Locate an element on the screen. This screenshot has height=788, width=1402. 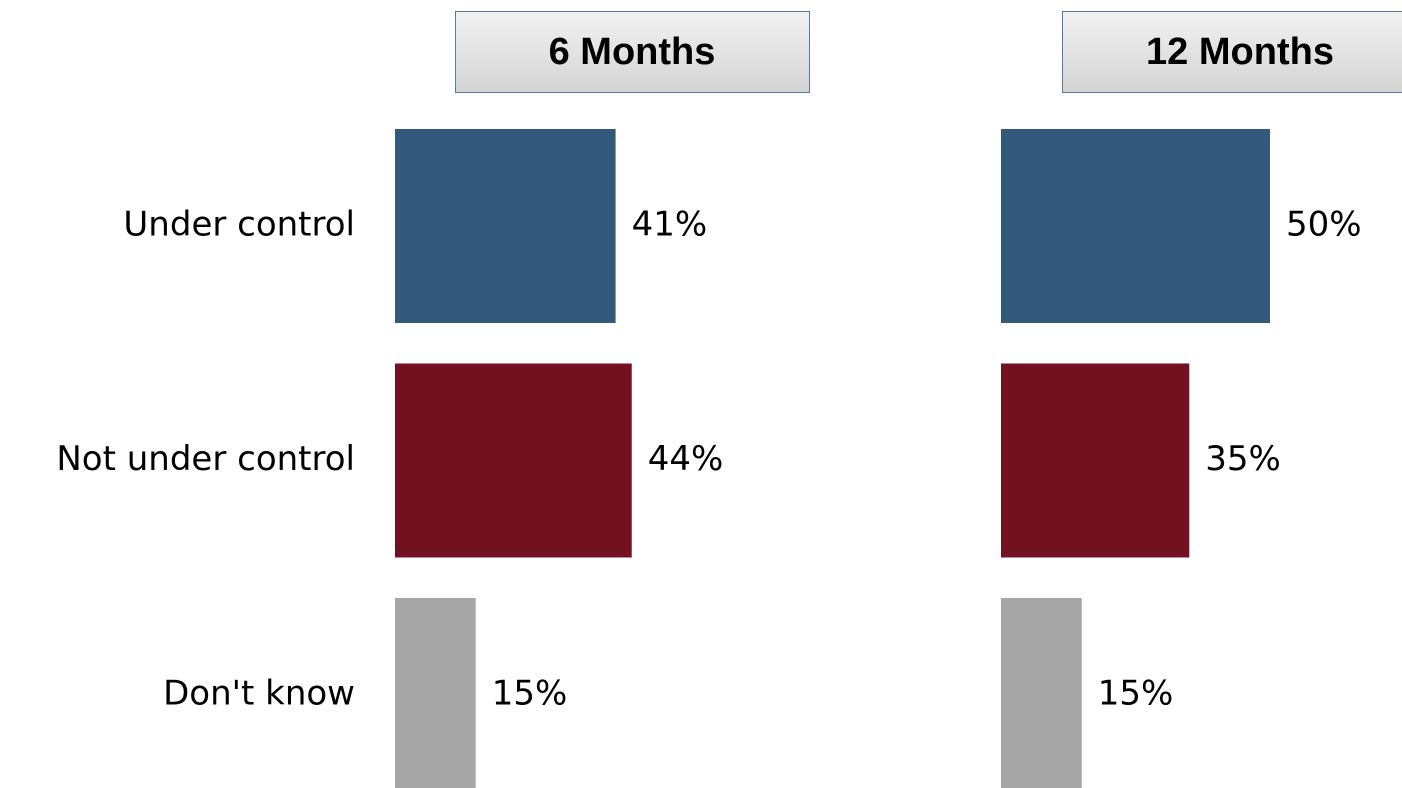
panel-title: 6 Months is located at coordinates (632, 52).